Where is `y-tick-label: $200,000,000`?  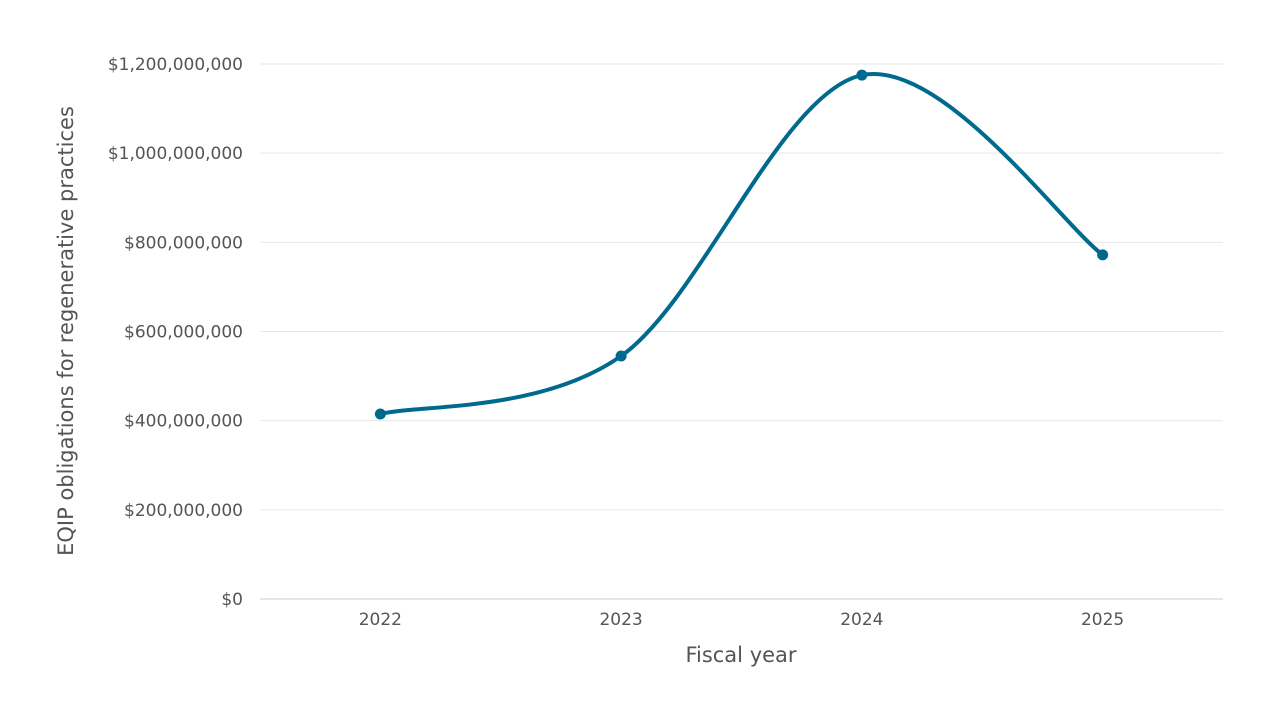
y-tick-label: $200,000,000 is located at coordinates (183, 511).